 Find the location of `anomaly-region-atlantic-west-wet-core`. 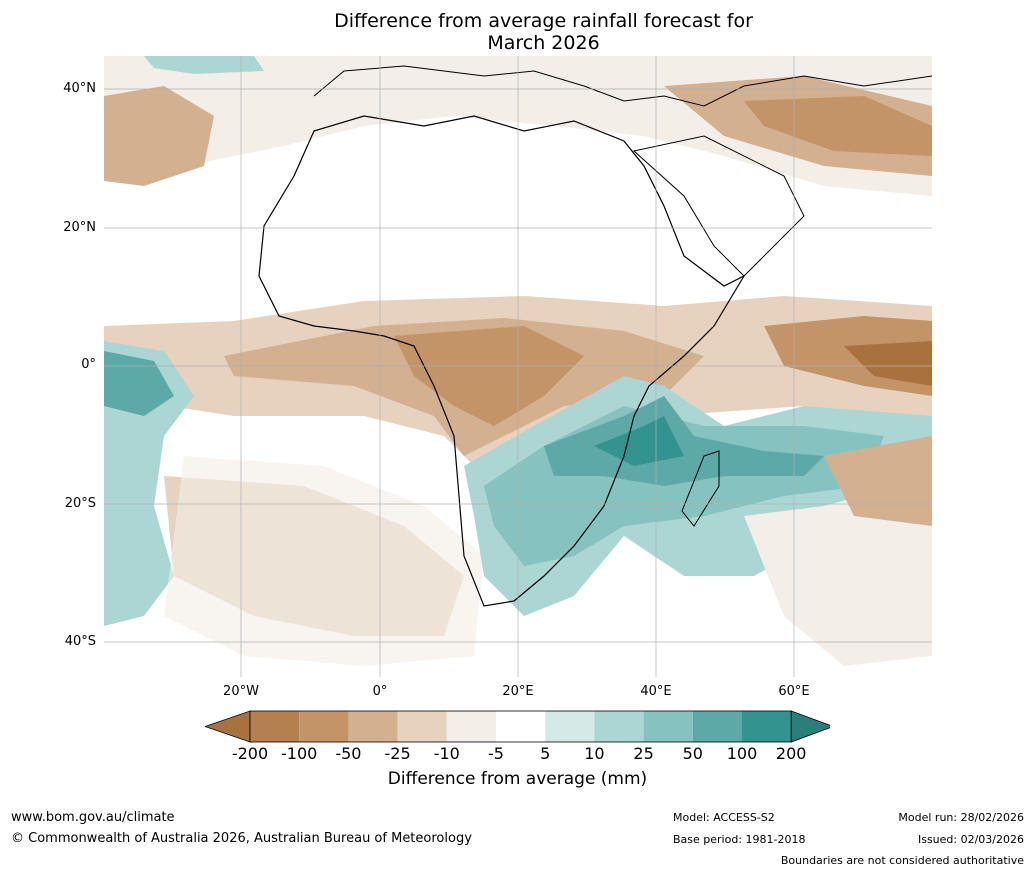

anomaly-region-atlantic-west-wet-core is located at coordinates (139, 383).